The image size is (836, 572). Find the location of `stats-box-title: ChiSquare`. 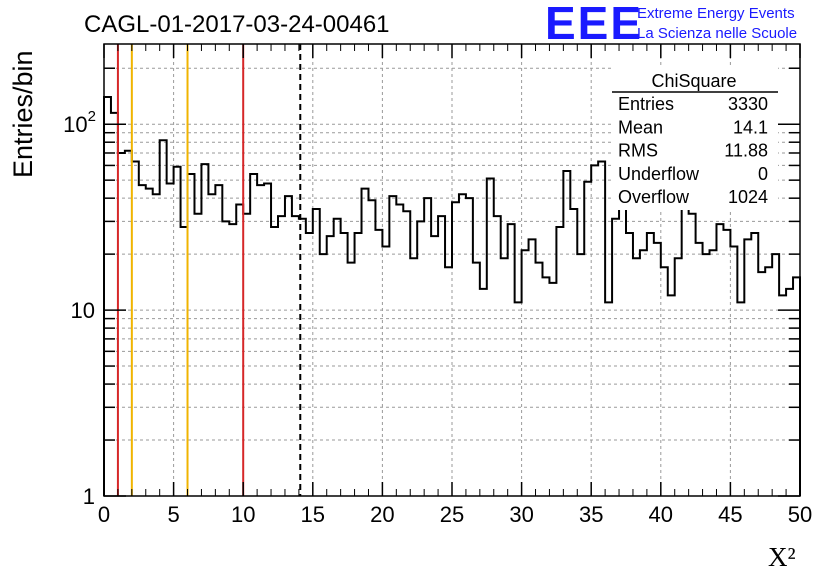

stats-box-title: ChiSquare is located at coordinates (693, 81).